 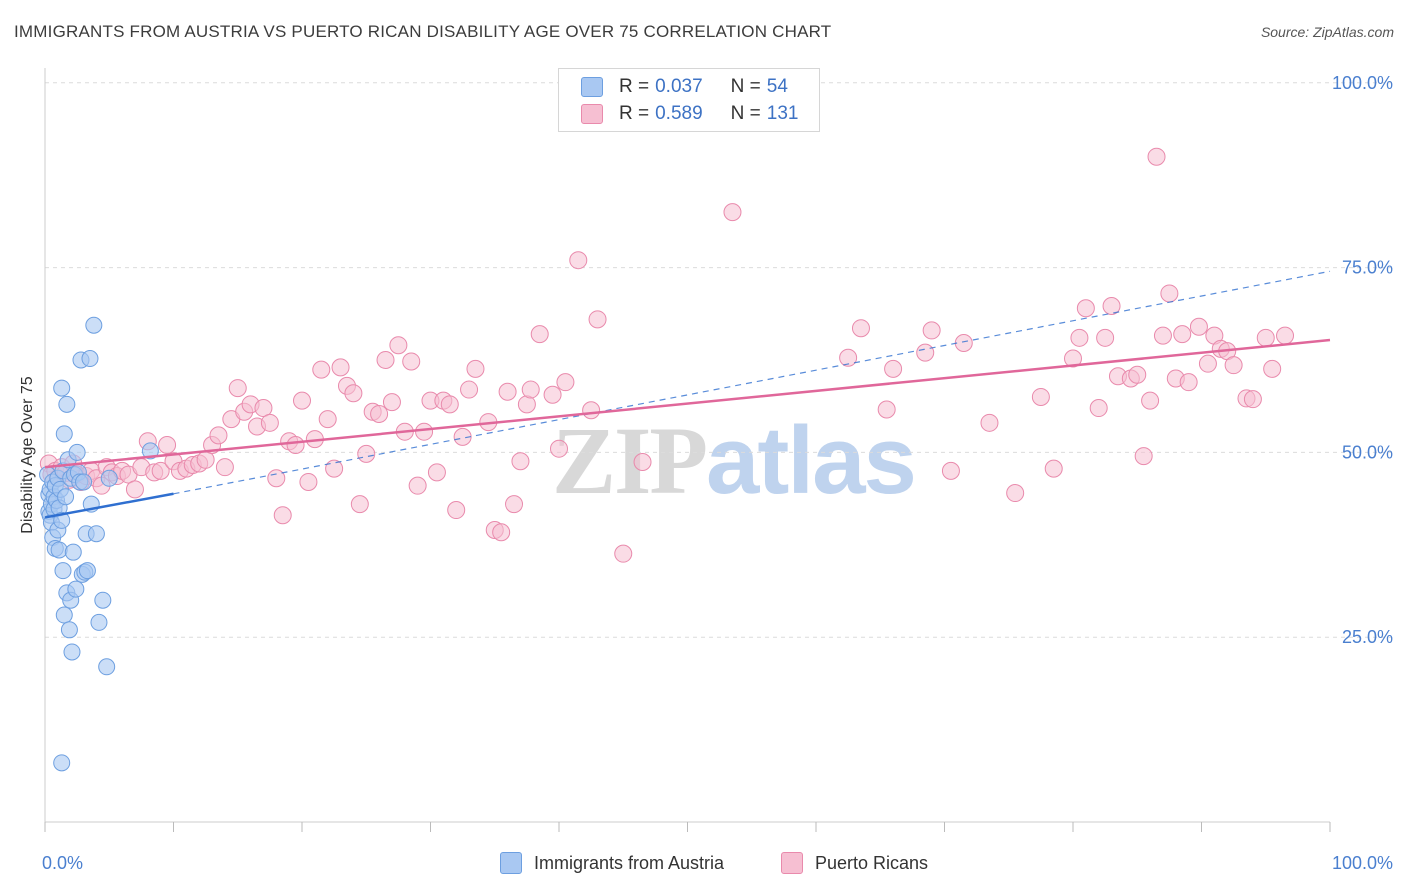 What do you see at coordinates (745, 86) in the screenshot?
I see `legend-n-label: N =` at bounding box center [745, 86].